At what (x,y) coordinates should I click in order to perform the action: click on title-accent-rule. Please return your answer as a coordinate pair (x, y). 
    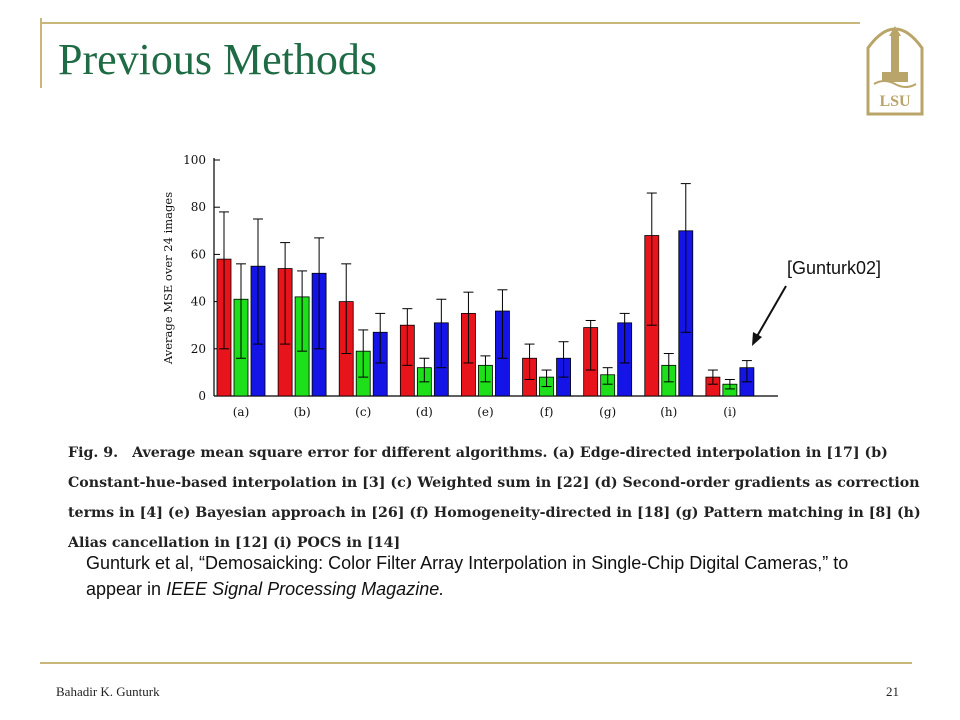
    Looking at the image, I should click on (41, 53).